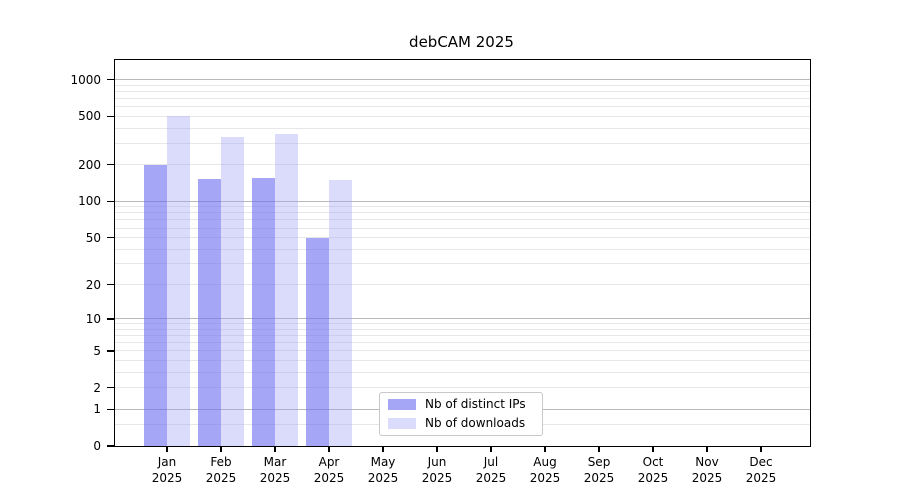 This screenshot has height=500, width=900. What do you see at coordinates (707, 470) in the screenshot?
I see `x-tick-label-nov: Nov 2025` at bounding box center [707, 470].